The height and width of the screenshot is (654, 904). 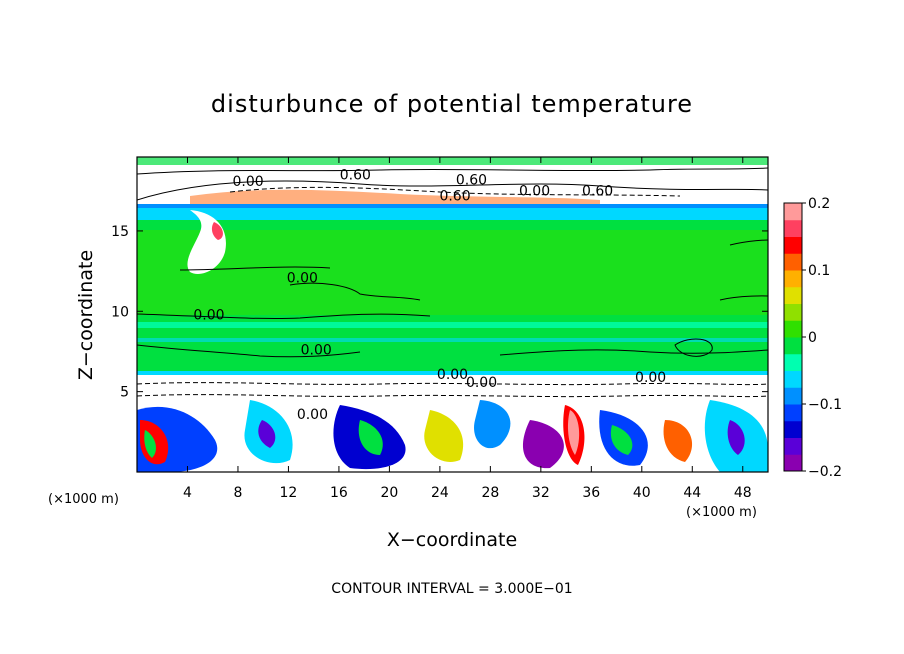 I want to click on field-inversion, so click(x=452, y=391).